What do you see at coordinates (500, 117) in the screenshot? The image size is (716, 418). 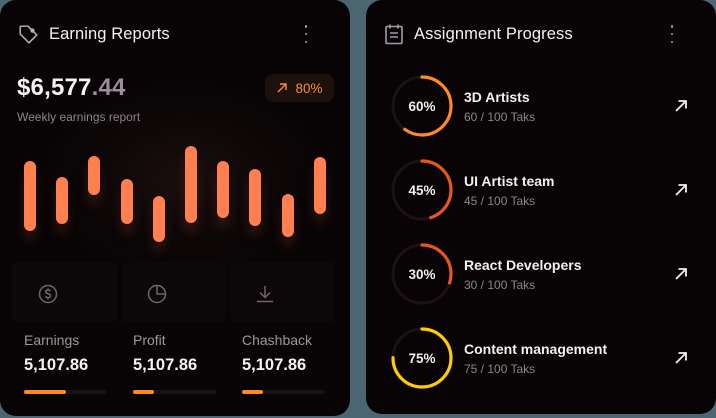 I see `item-subtitle: 60 / 100 Taks` at bounding box center [500, 117].